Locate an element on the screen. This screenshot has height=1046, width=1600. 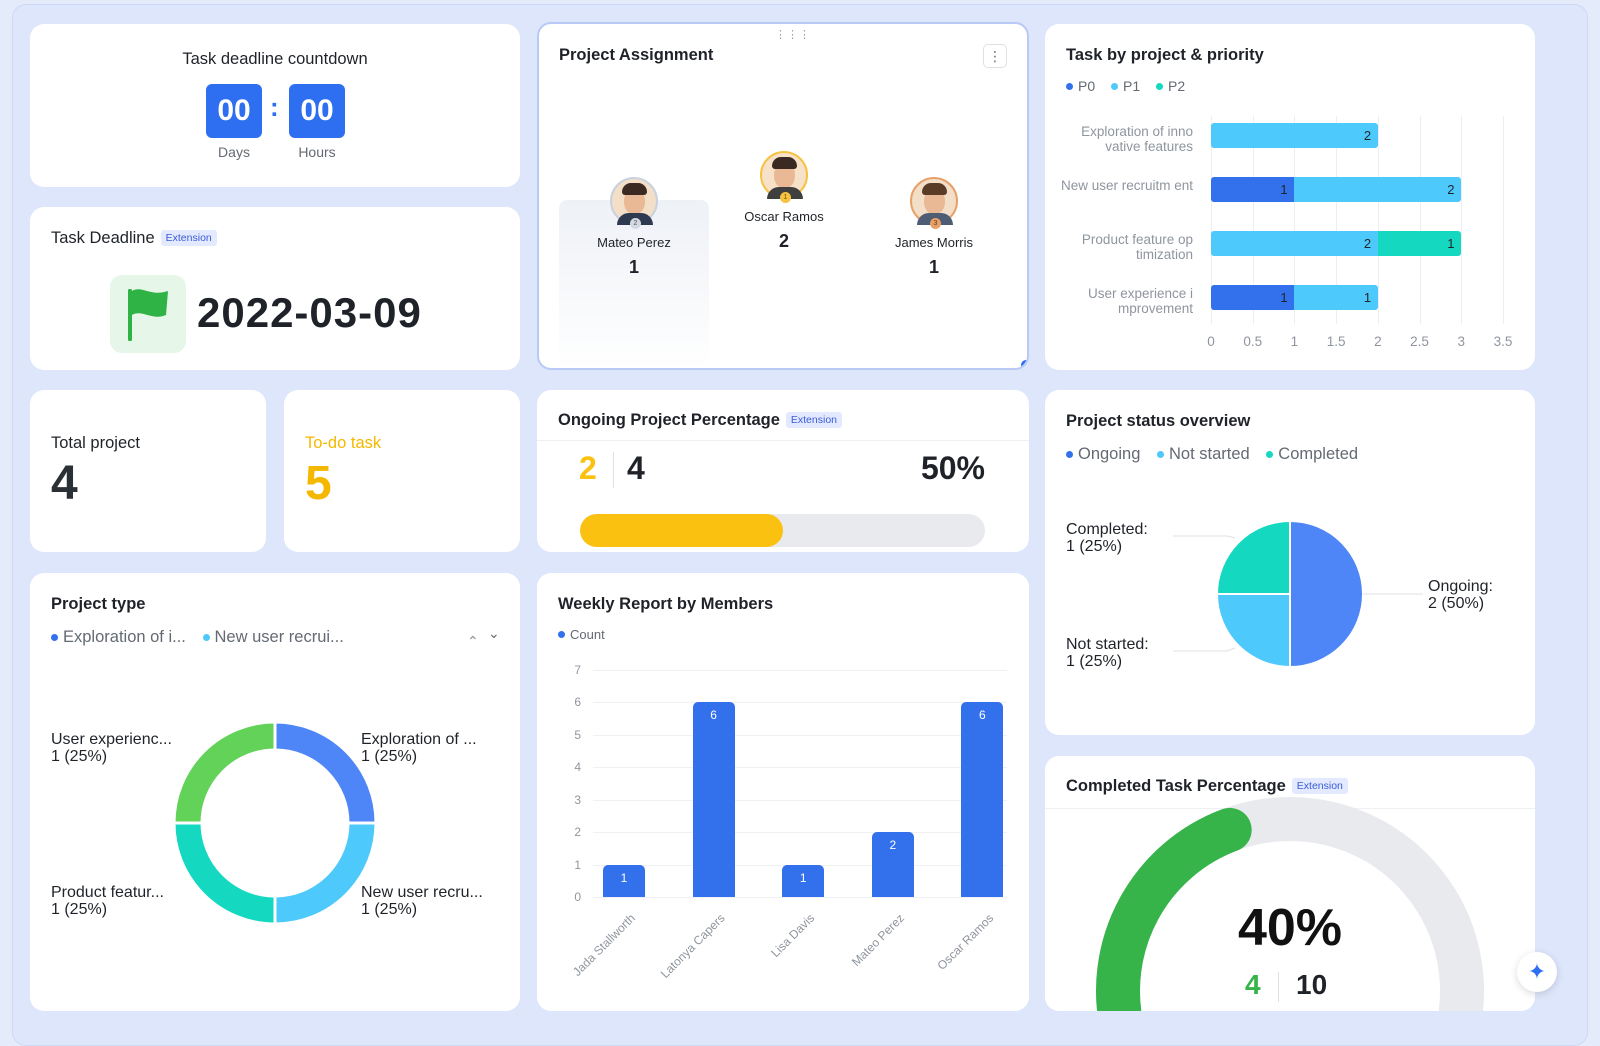
status-legend: Ongoing Not started Completed is located at coordinates (1218, 454).